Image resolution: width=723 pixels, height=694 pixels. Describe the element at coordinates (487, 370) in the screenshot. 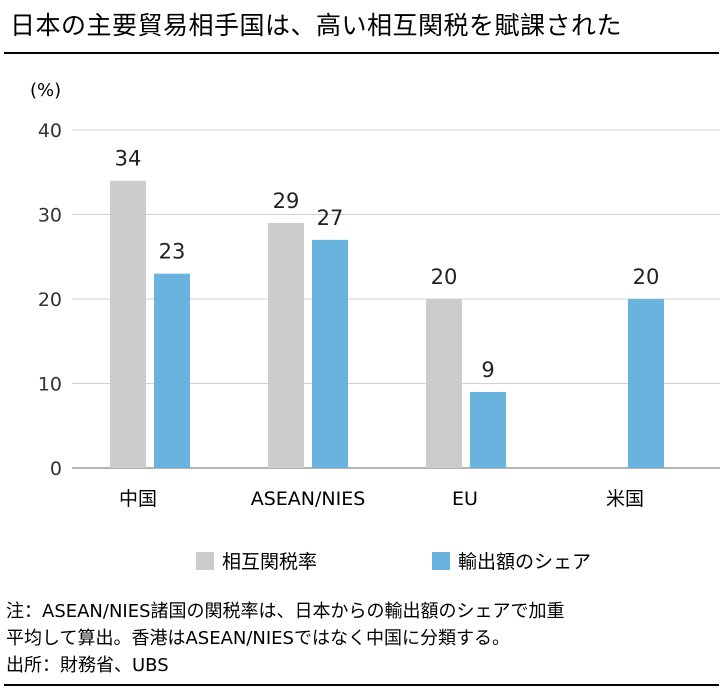

I see `data-label: 9` at that location.